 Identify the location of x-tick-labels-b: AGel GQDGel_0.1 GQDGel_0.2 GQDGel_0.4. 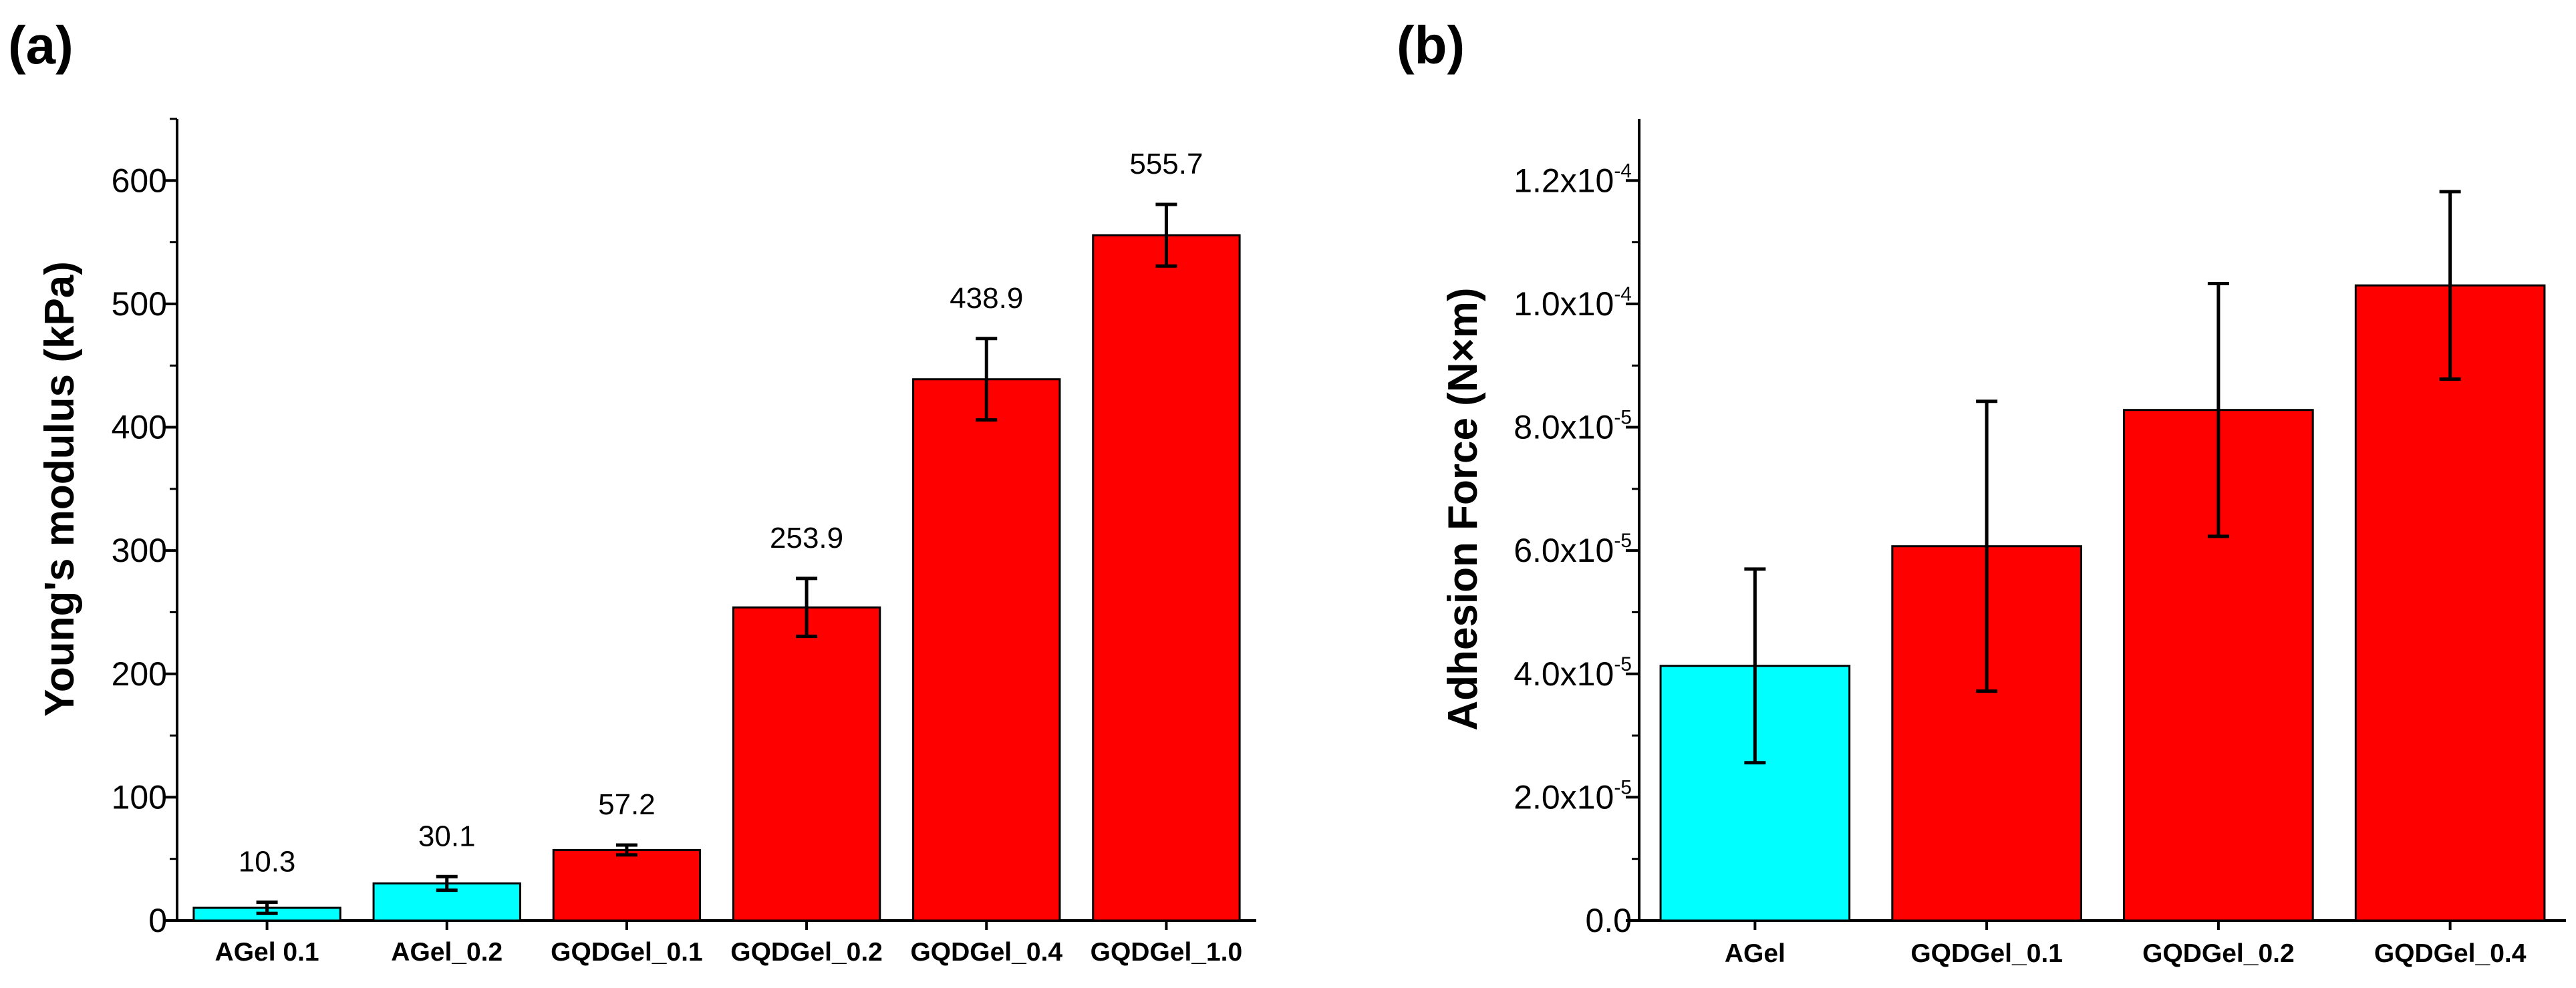
(2126, 954).